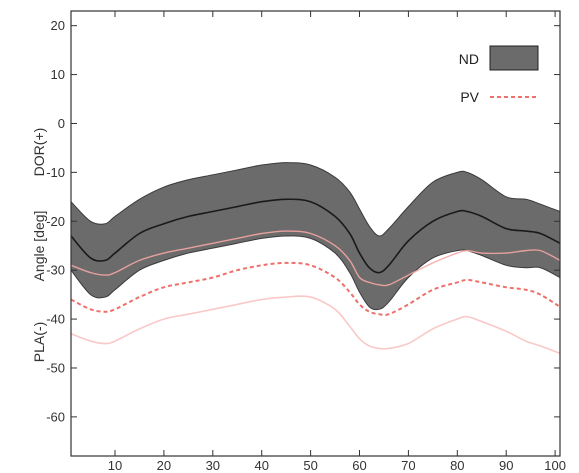  I want to click on x-tick-label: 30, so click(213, 465).